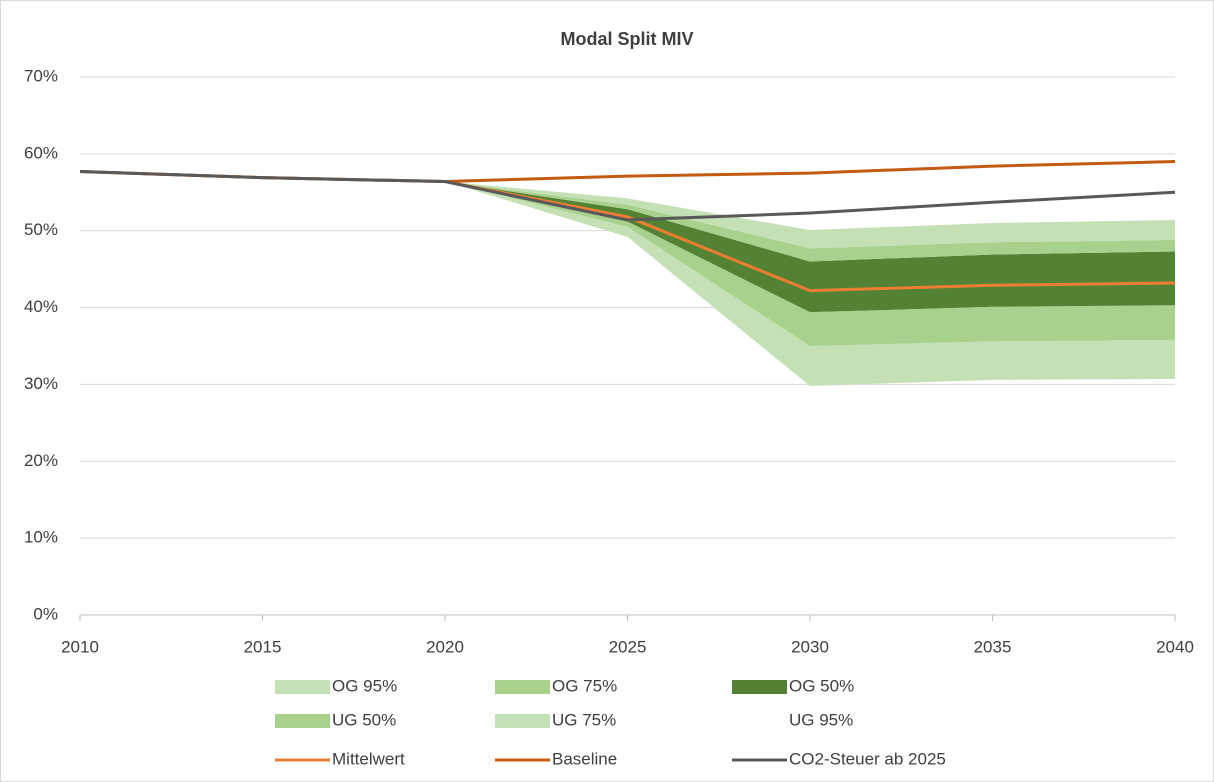 The width and height of the screenshot is (1214, 782). What do you see at coordinates (867, 758) in the screenshot?
I see `legend-label: CO2-Steuer ab 2025` at bounding box center [867, 758].